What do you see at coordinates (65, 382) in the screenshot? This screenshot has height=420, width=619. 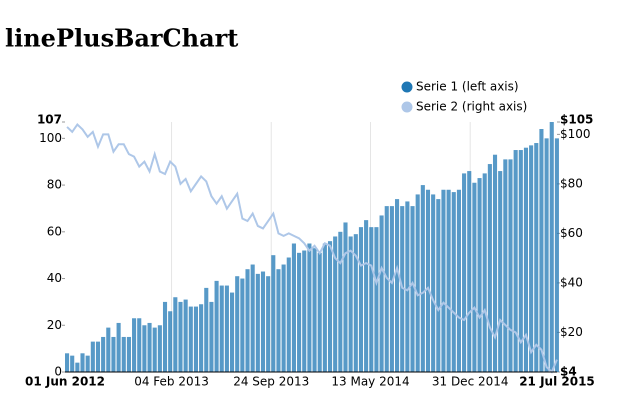 I see `x-tick-label: 01 Jun 2012` at bounding box center [65, 382].